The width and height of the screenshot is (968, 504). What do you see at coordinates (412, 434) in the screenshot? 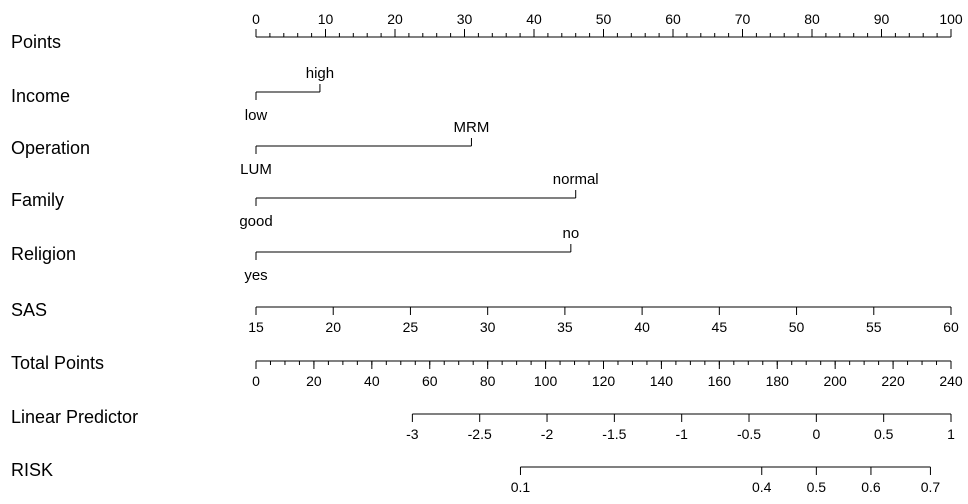
I see `linear_predictor-tick-label: -3` at bounding box center [412, 434].